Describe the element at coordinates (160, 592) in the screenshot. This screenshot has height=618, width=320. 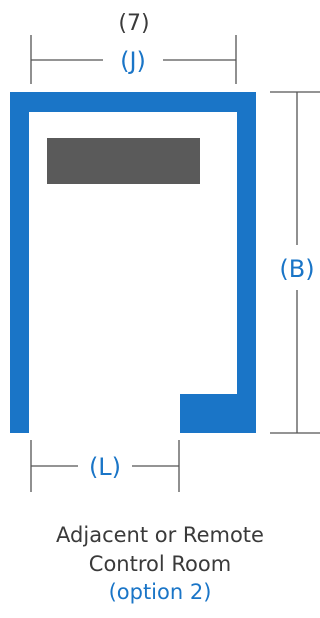
I see `caption-option-label: (option 2)` at that location.